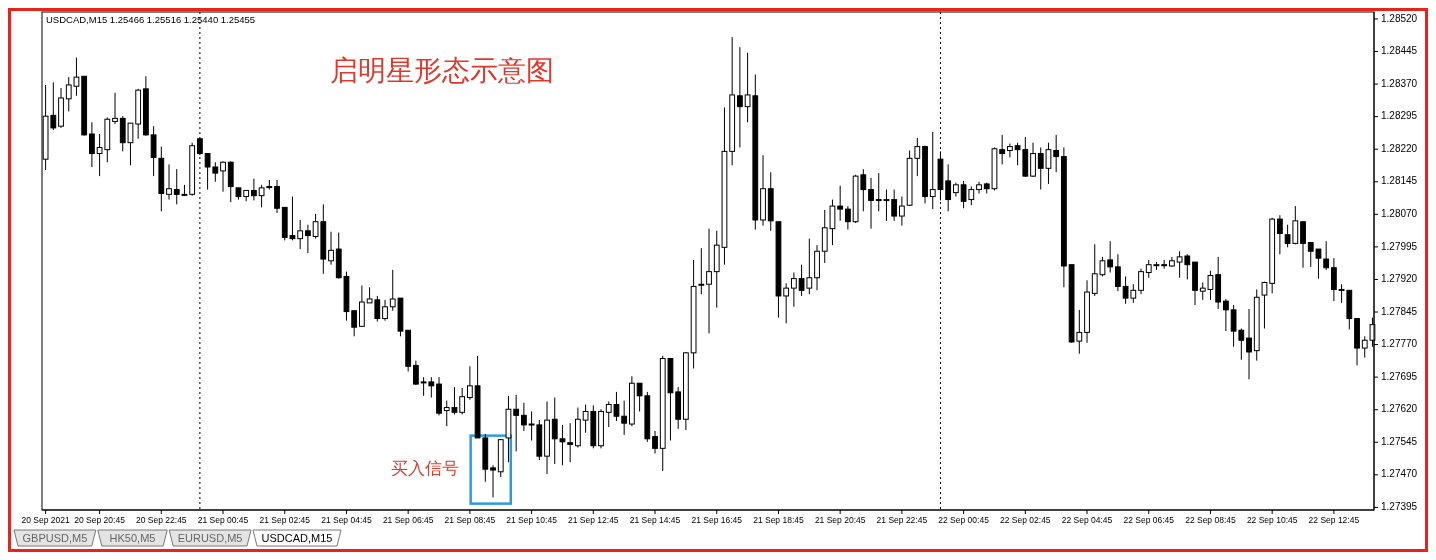 This screenshot has height=560, width=1436. What do you see at coordinates (151, 19) in the screenshot?
I see `annotation: USDCAD,M15 1.25466 1.25516 1.25440 1.25455` at bounding box center [151, 19].